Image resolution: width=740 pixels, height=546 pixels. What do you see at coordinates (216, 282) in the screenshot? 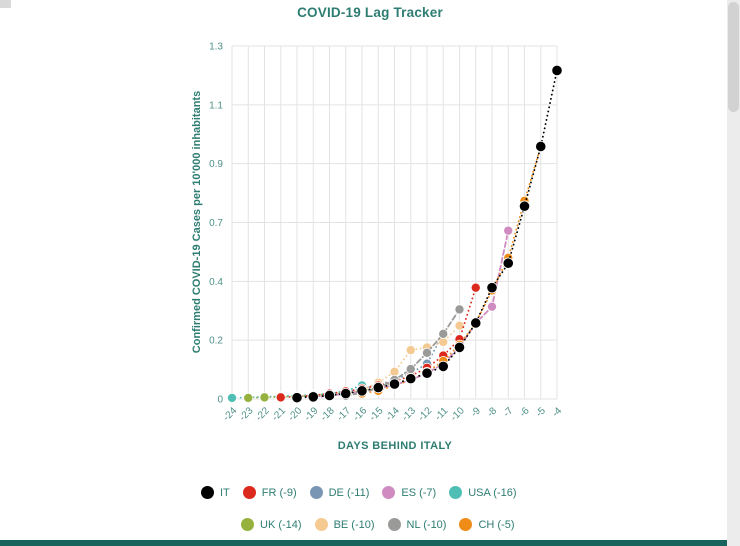
I see `y-tick-label: 0.4` at bounding box center [216, 282].